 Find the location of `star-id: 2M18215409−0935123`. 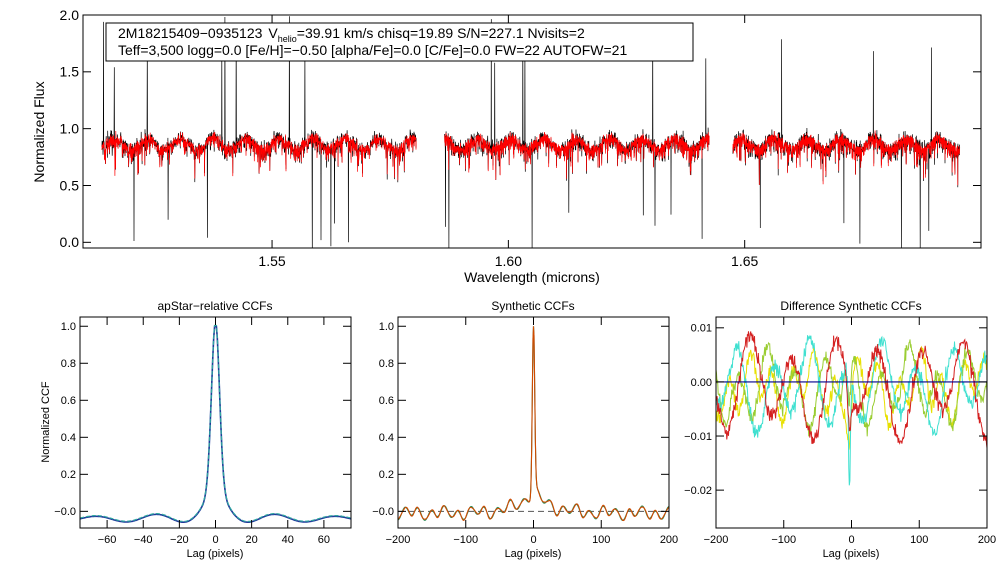

star-id: 2M18215409−0935123 is located at coordinates (190, 33).